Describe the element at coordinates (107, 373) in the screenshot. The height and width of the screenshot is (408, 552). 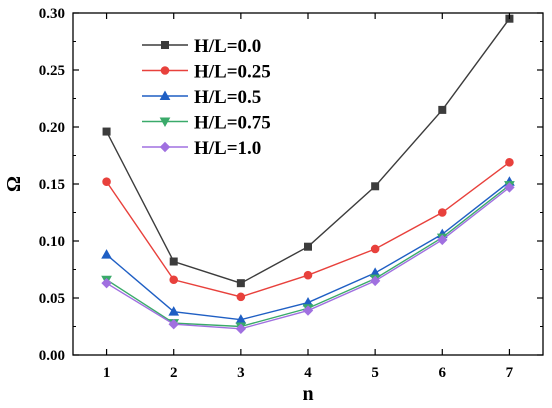
I see `x-tick-label: 1` at that location.